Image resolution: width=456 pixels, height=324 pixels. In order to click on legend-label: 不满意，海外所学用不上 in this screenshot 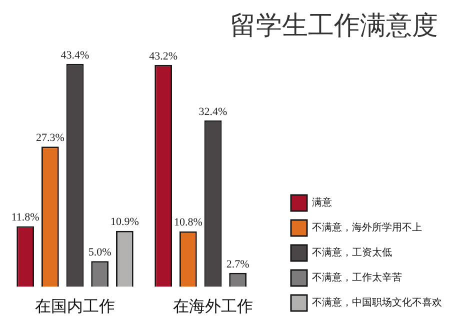, I will do `click(367, 228)`.